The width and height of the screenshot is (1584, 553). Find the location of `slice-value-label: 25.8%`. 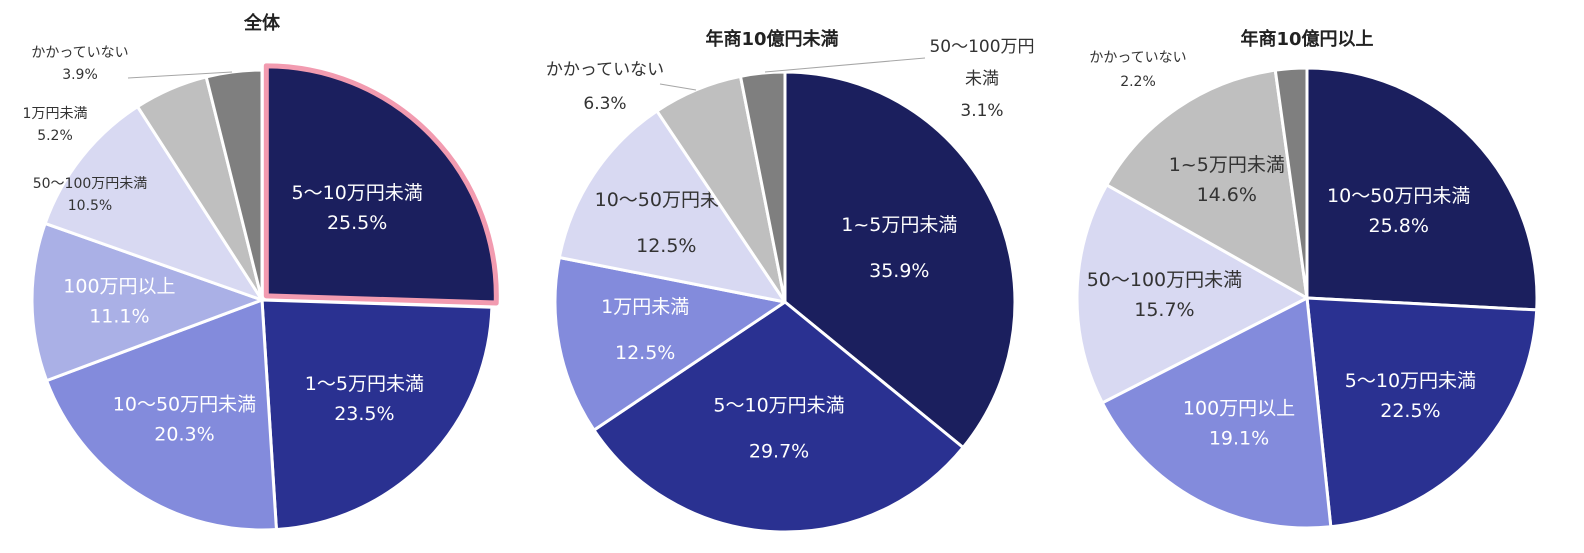

slice-value-label: 25.8% is located at coordinates (1399, 226).